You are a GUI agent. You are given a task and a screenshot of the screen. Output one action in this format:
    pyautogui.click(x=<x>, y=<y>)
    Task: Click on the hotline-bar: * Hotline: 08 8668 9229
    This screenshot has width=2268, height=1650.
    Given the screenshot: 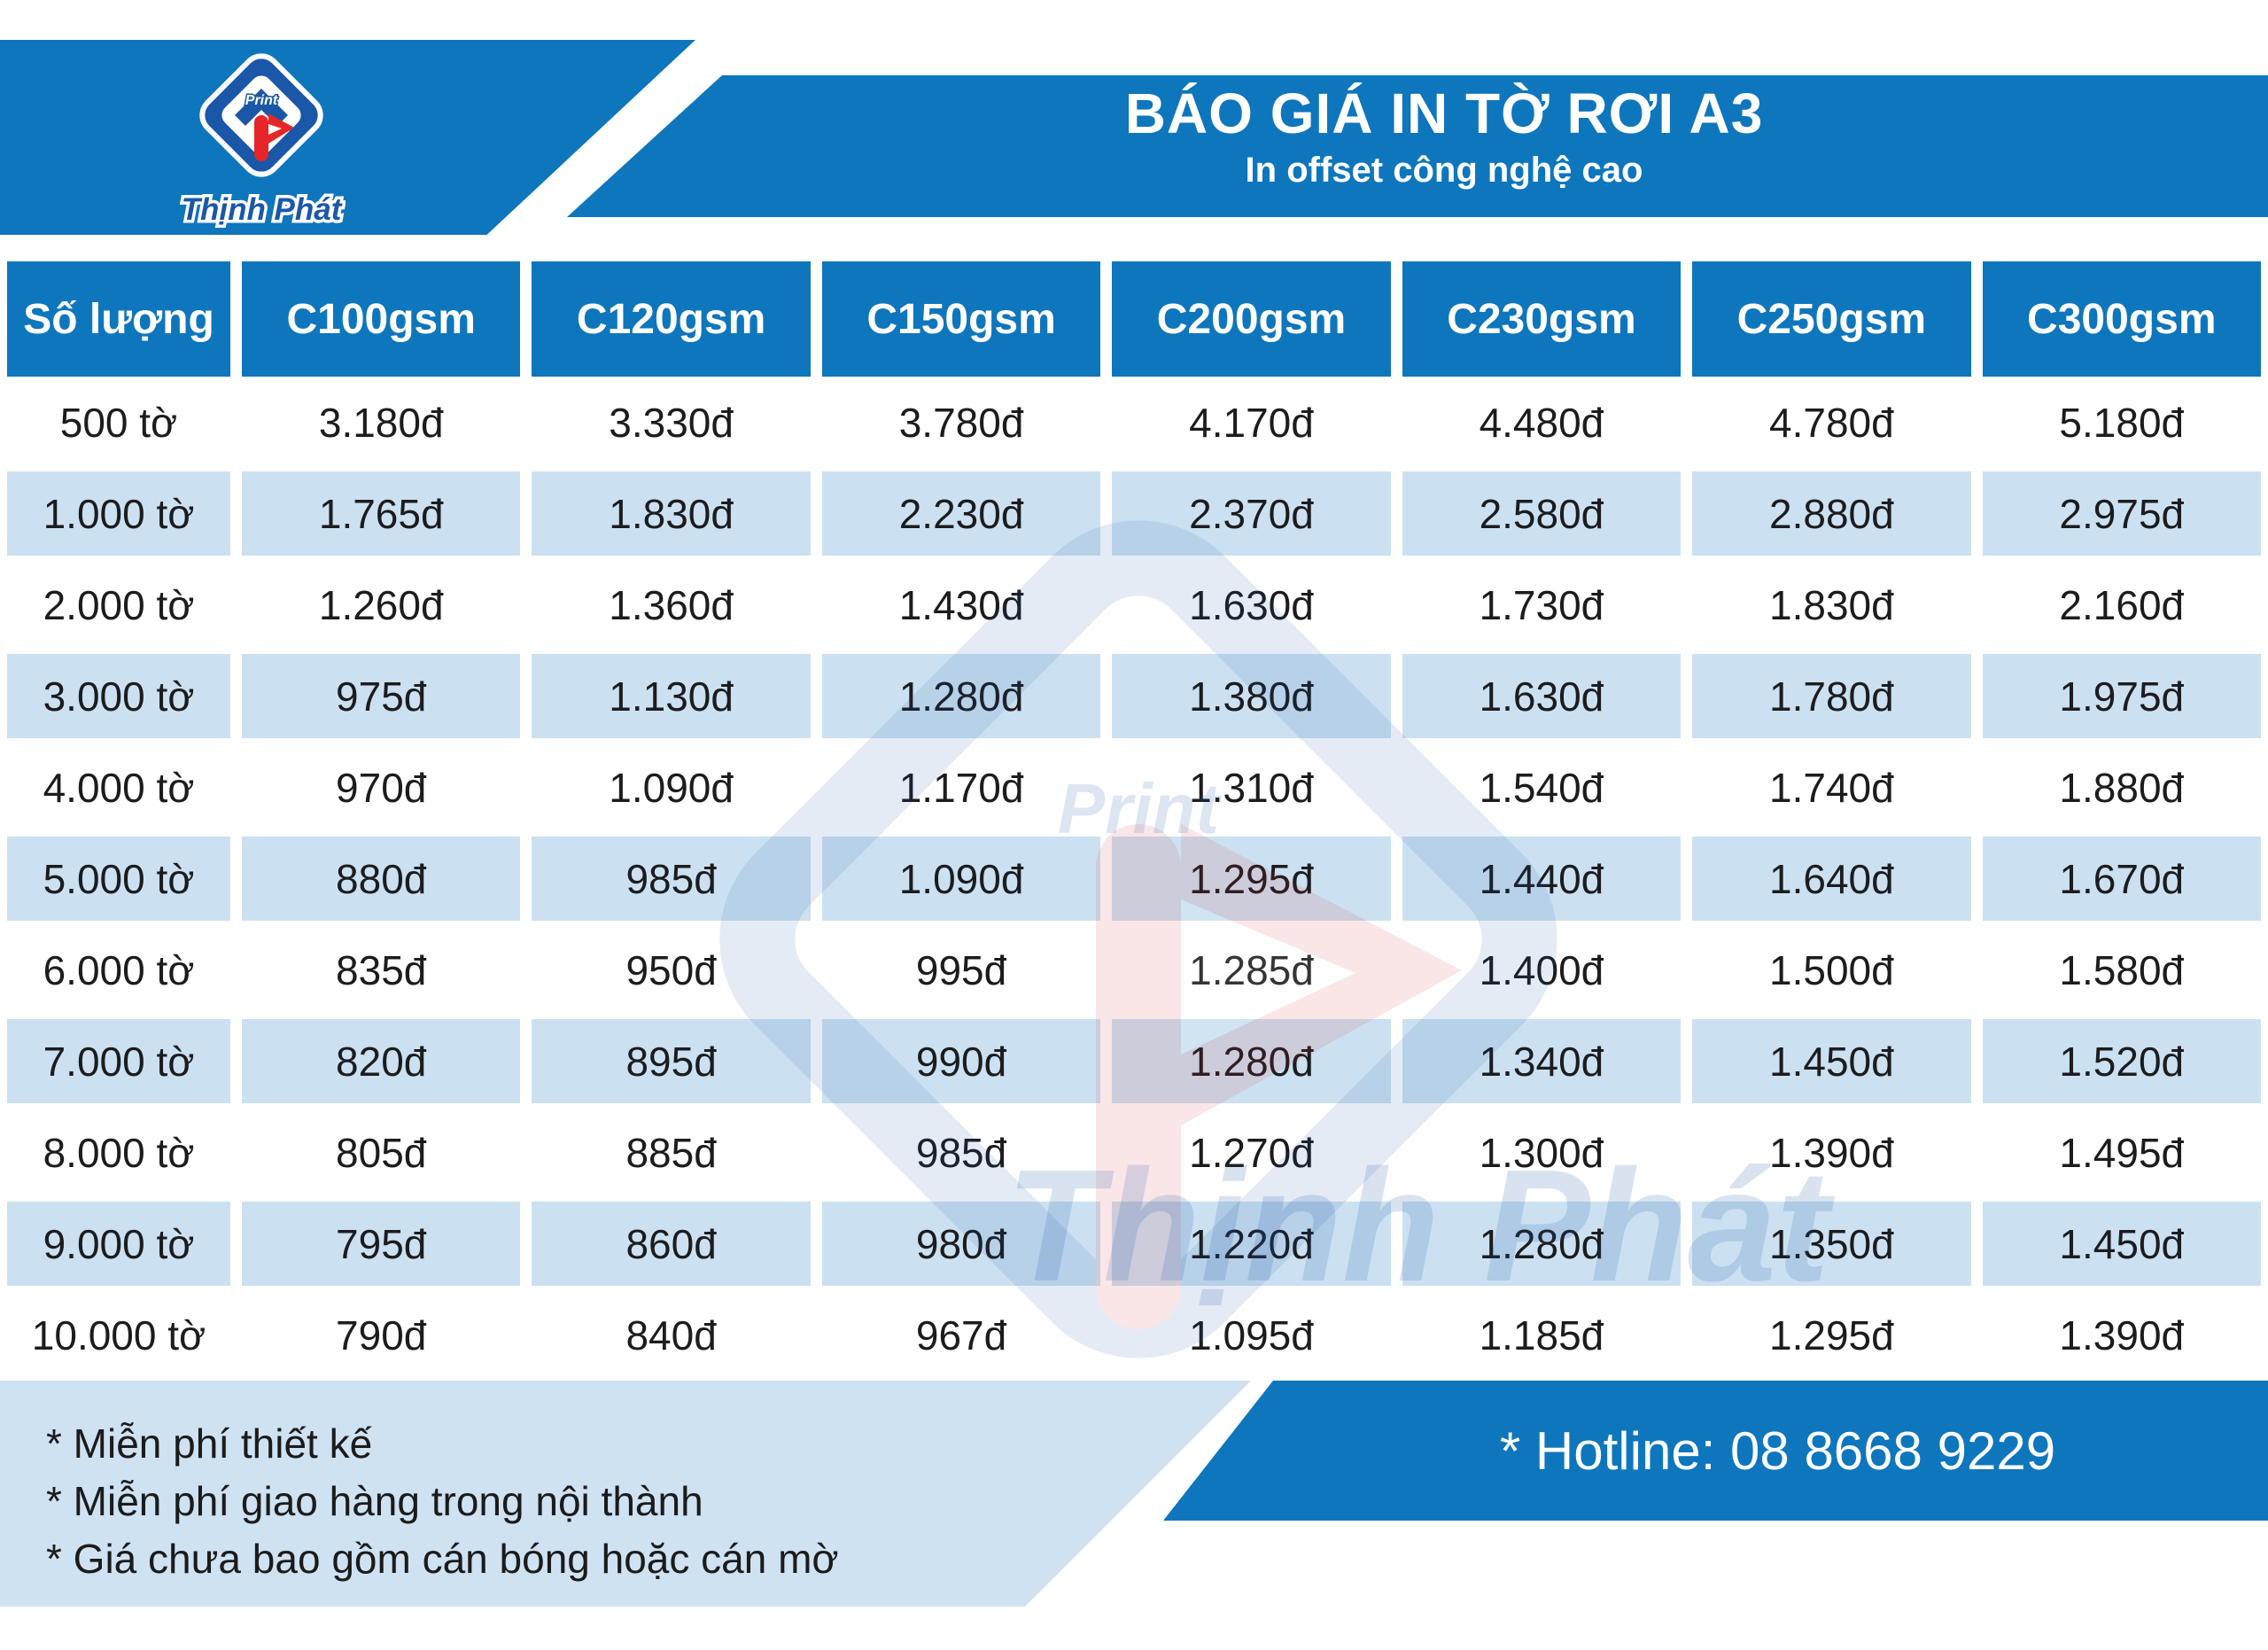 What is the action you would take?
    pyautogui.click(x=1715, y=1451)
    